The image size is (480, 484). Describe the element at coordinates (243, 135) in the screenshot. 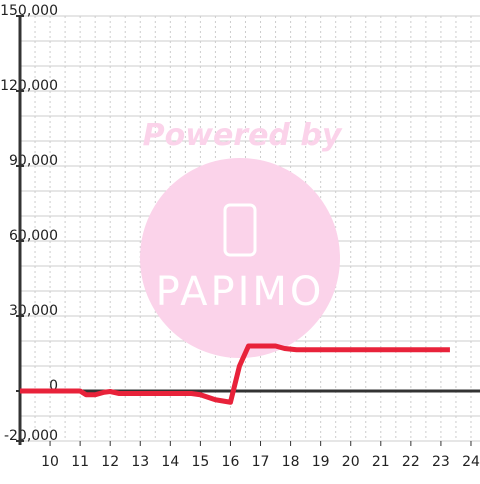

I see `watermark-text: Powered by` at that location.